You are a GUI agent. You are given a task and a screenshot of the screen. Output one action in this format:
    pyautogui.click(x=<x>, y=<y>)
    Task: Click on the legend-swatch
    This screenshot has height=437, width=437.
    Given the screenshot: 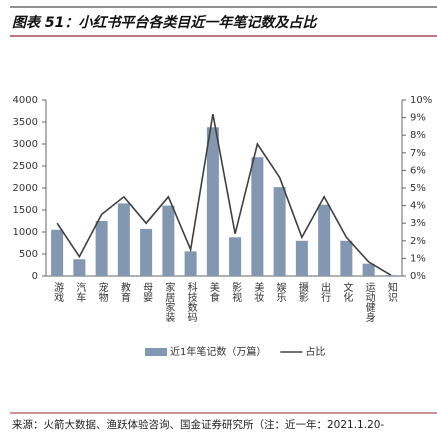 What is the action you would take?
    pyautogui.click(x=156, y=352)
    